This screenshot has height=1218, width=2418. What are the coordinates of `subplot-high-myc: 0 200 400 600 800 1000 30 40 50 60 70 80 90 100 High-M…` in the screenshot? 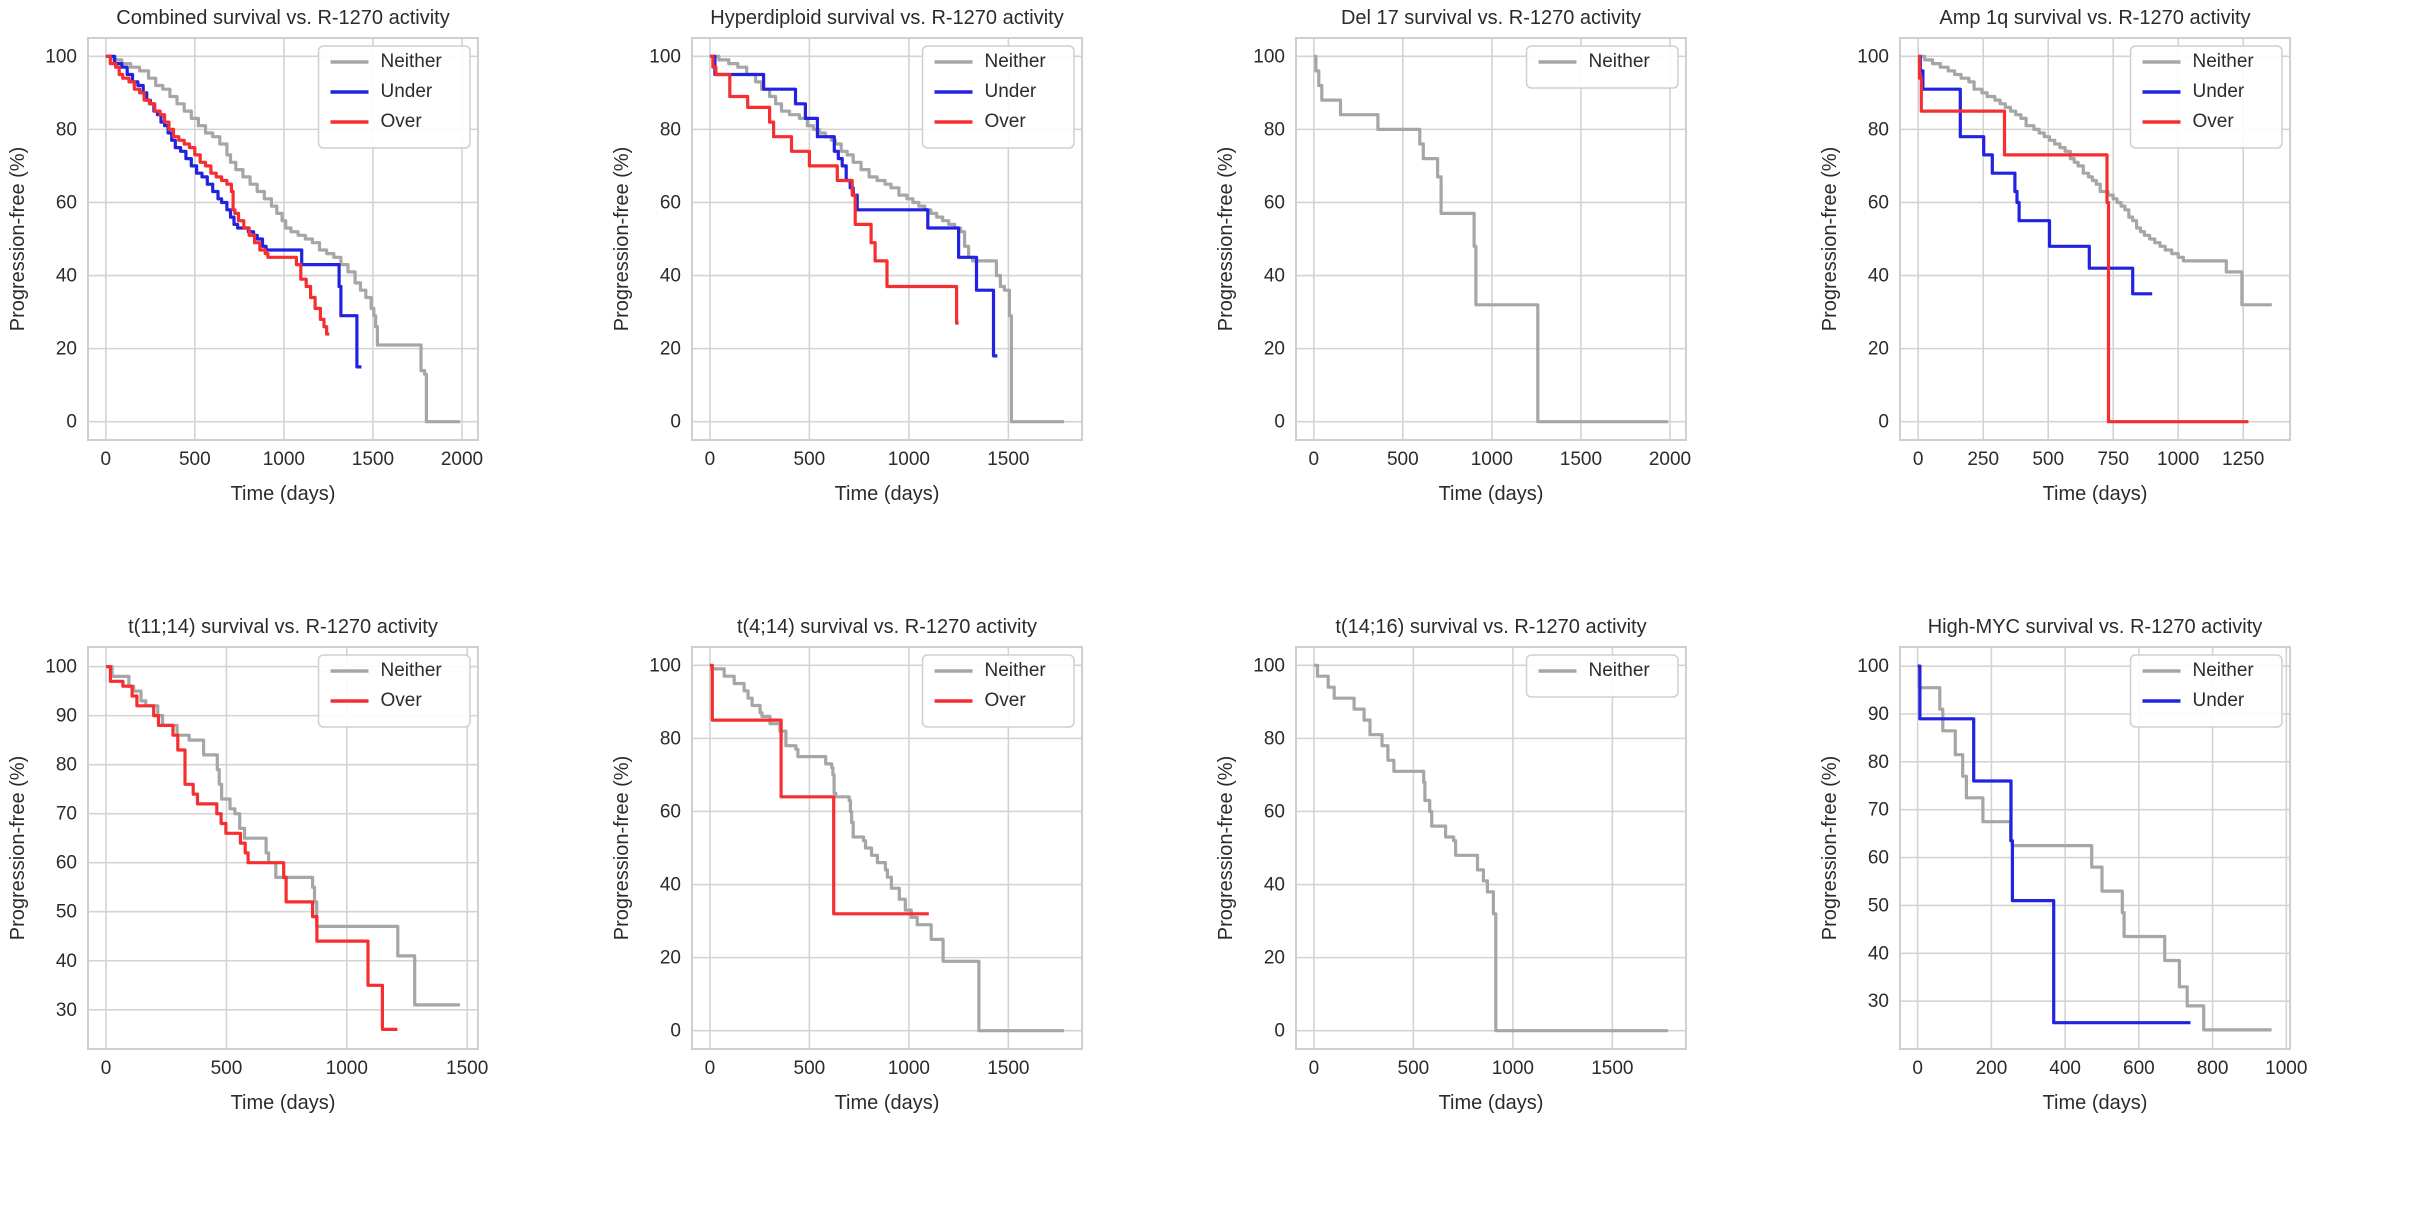 It's located at (2114, 913).